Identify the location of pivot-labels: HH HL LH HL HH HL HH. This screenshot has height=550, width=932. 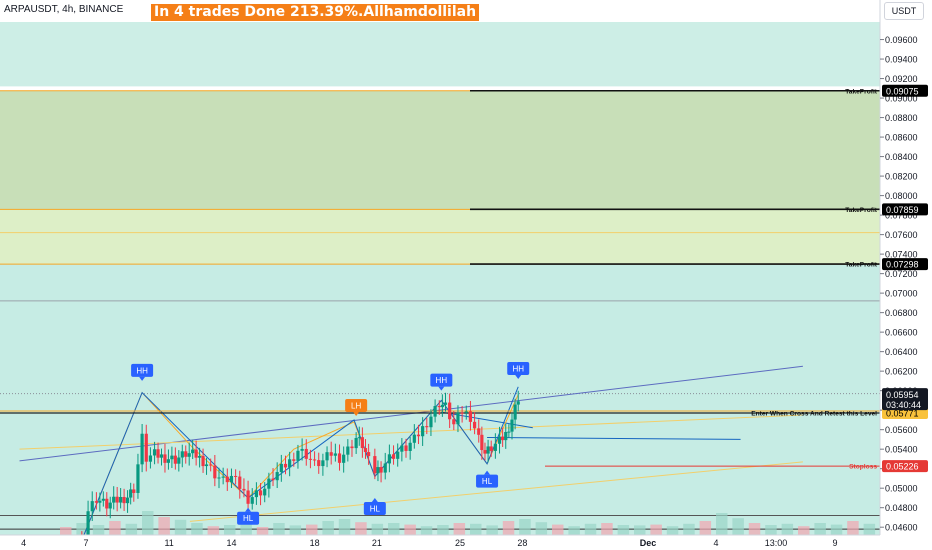
(330, 443).